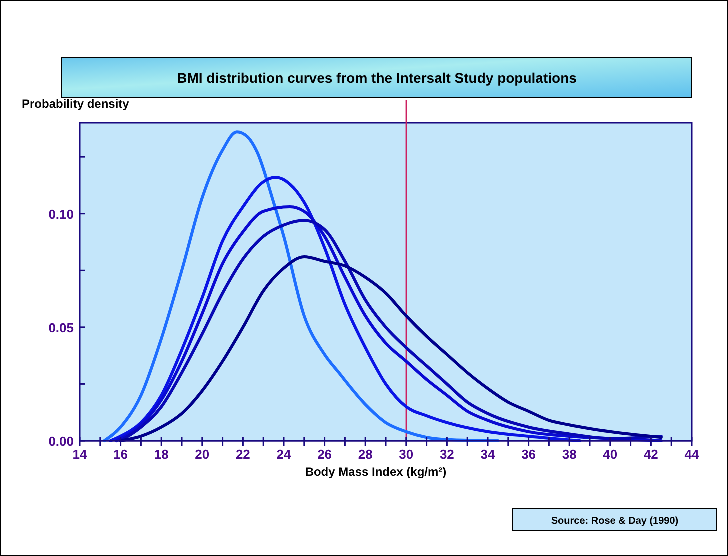  What do you see at coordinates (569, 454) in the screenshot?
I see `x-tick-label: 38` at bounding box center [569, 454].